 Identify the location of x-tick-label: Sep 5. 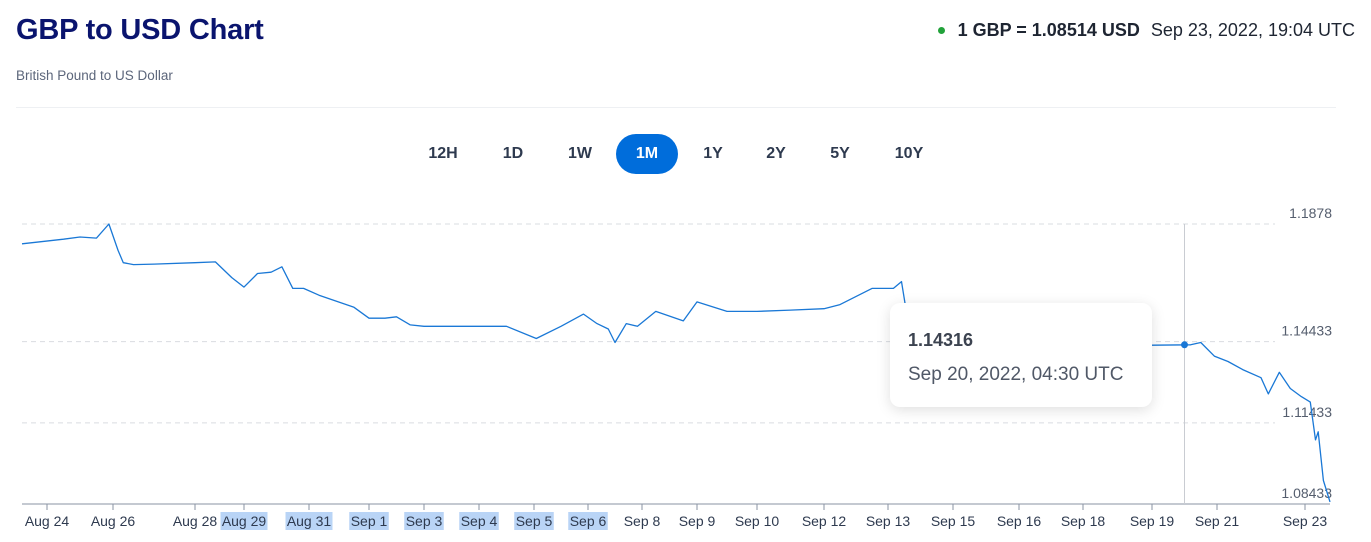
(534, 521).